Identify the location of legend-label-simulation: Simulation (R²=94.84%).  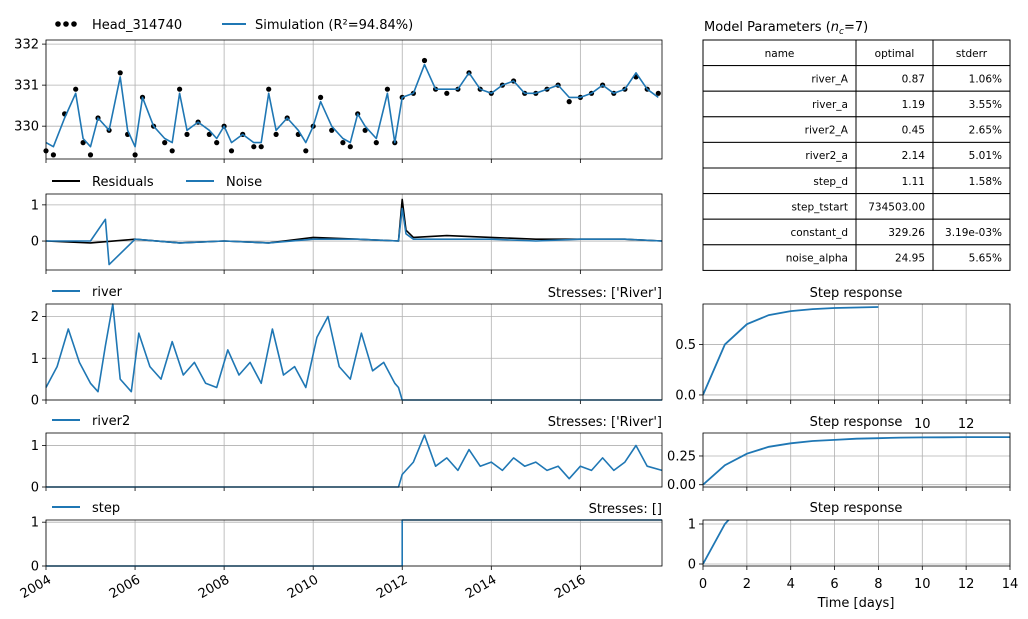
(334, 25).